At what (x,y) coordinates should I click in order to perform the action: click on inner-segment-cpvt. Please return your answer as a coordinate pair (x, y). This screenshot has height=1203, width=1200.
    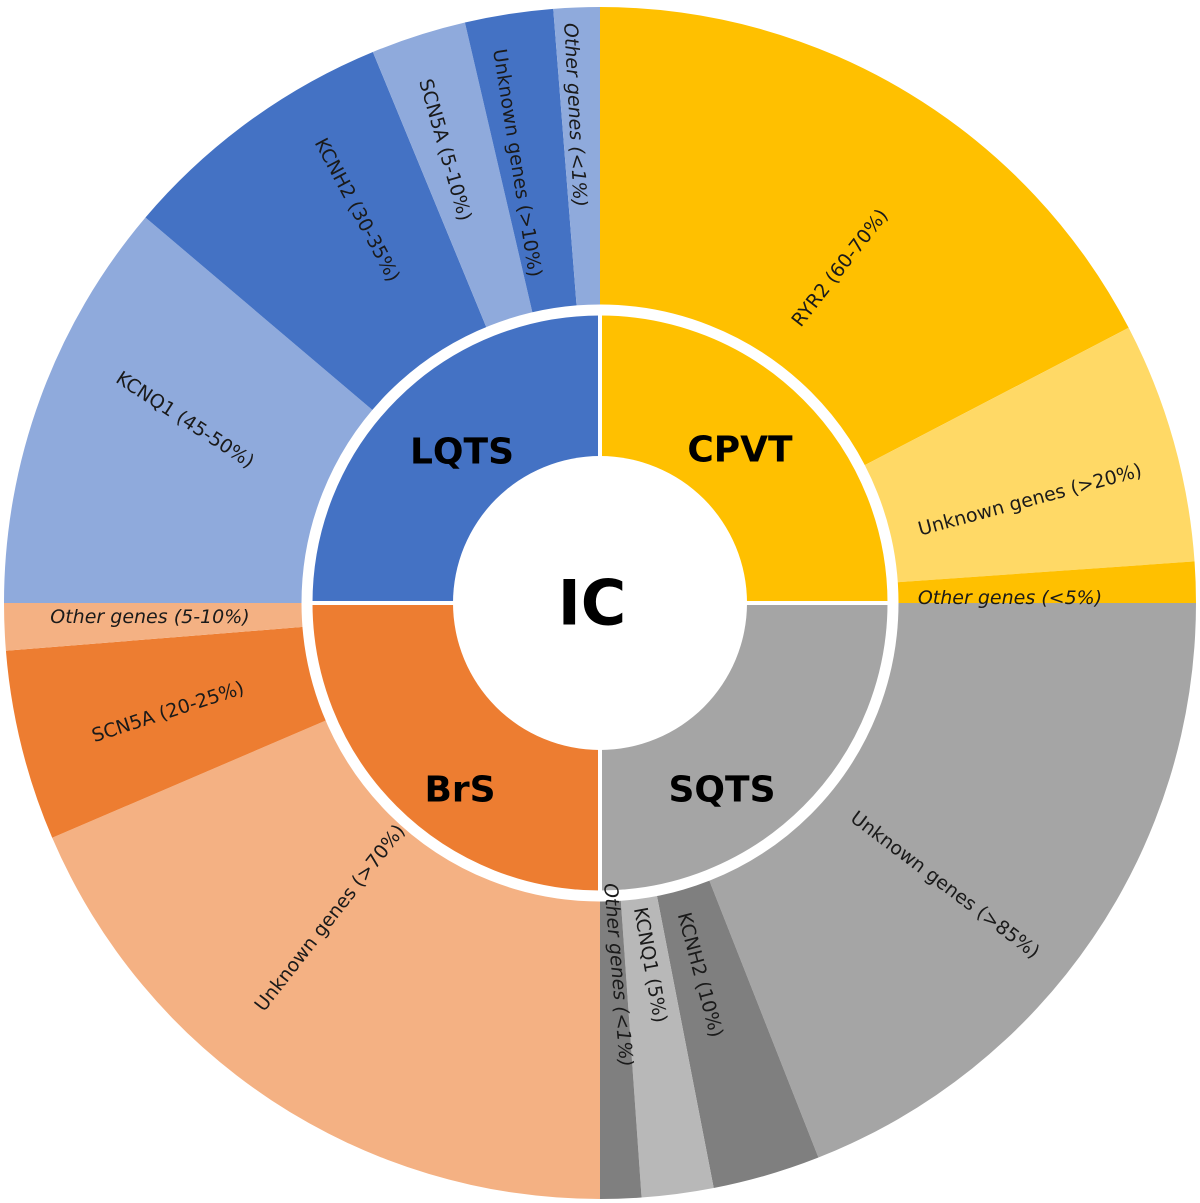
    Looking at the image, I should click on (744, 459).